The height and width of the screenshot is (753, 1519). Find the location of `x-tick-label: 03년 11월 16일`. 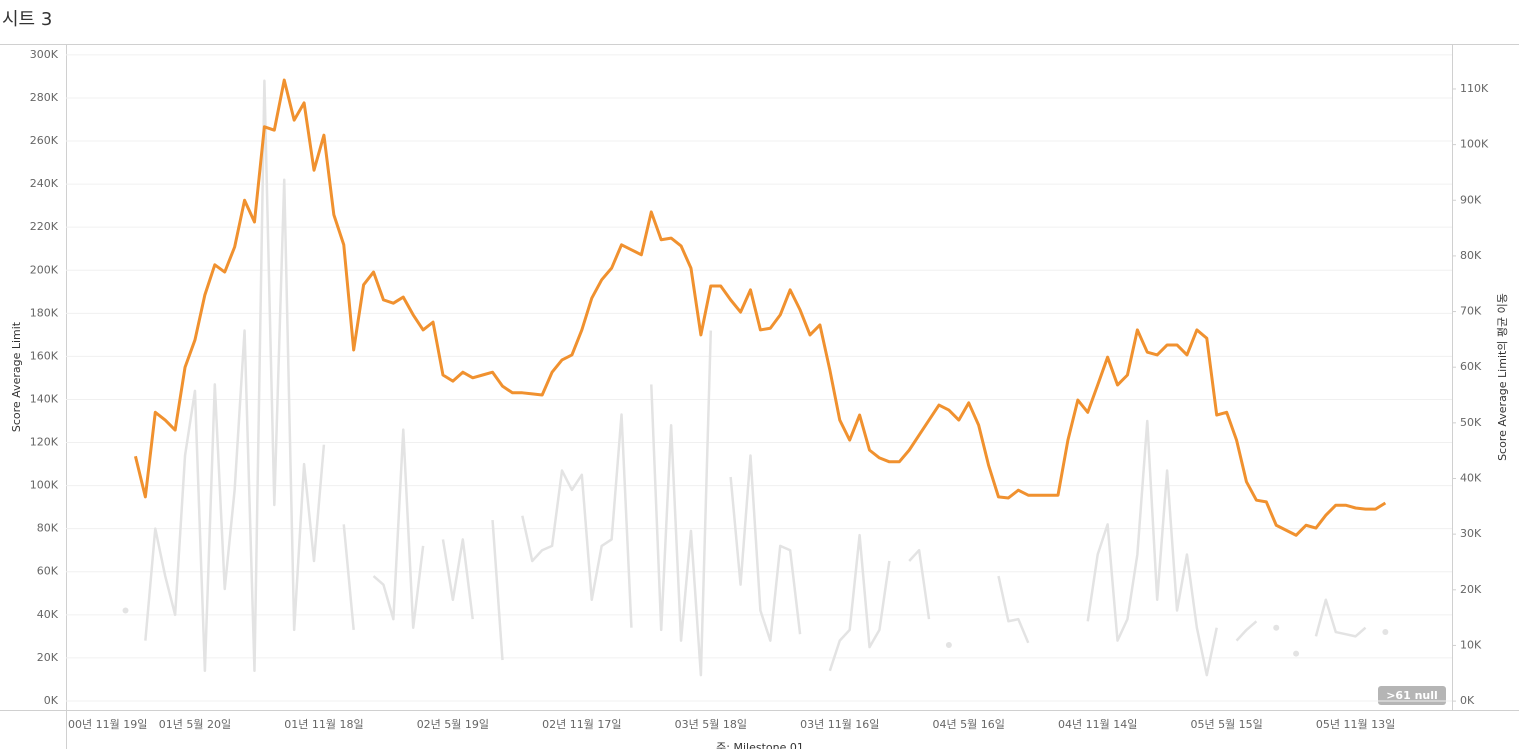

x-tick-label: 03년 11월 16일 is located at coordinates (839, 724).